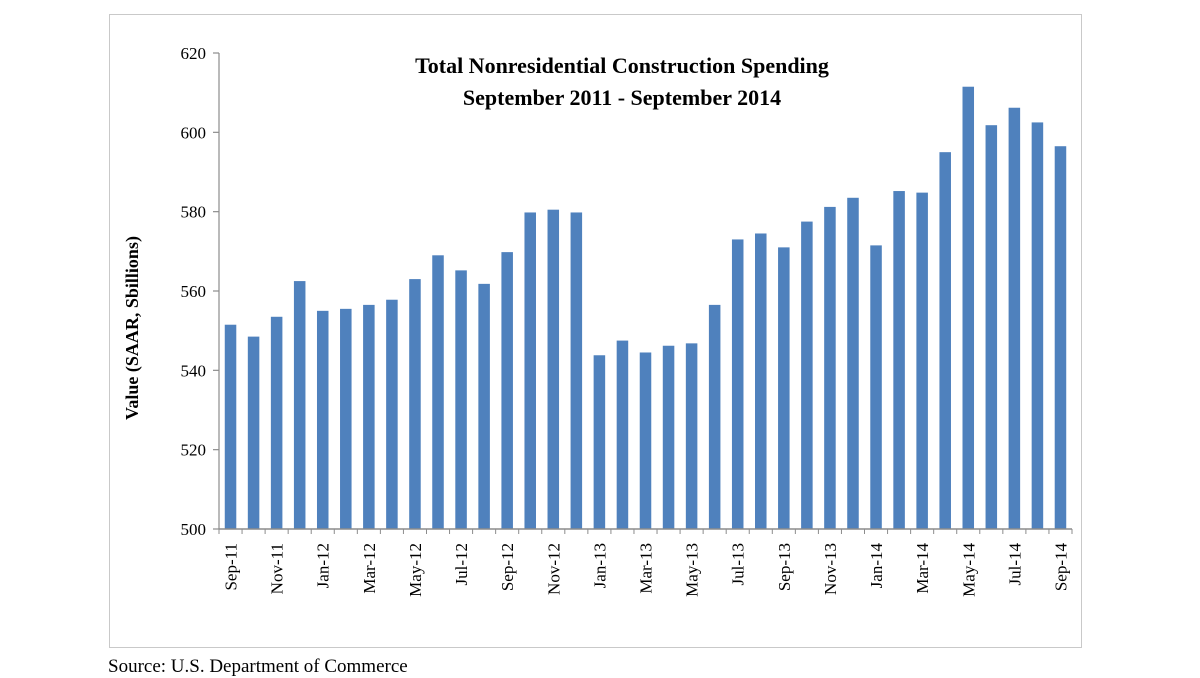  What do you see at coordinates (194, 132) in the screenshot?
I see `y-tick-label: 600` at bounding box center [194, 132].